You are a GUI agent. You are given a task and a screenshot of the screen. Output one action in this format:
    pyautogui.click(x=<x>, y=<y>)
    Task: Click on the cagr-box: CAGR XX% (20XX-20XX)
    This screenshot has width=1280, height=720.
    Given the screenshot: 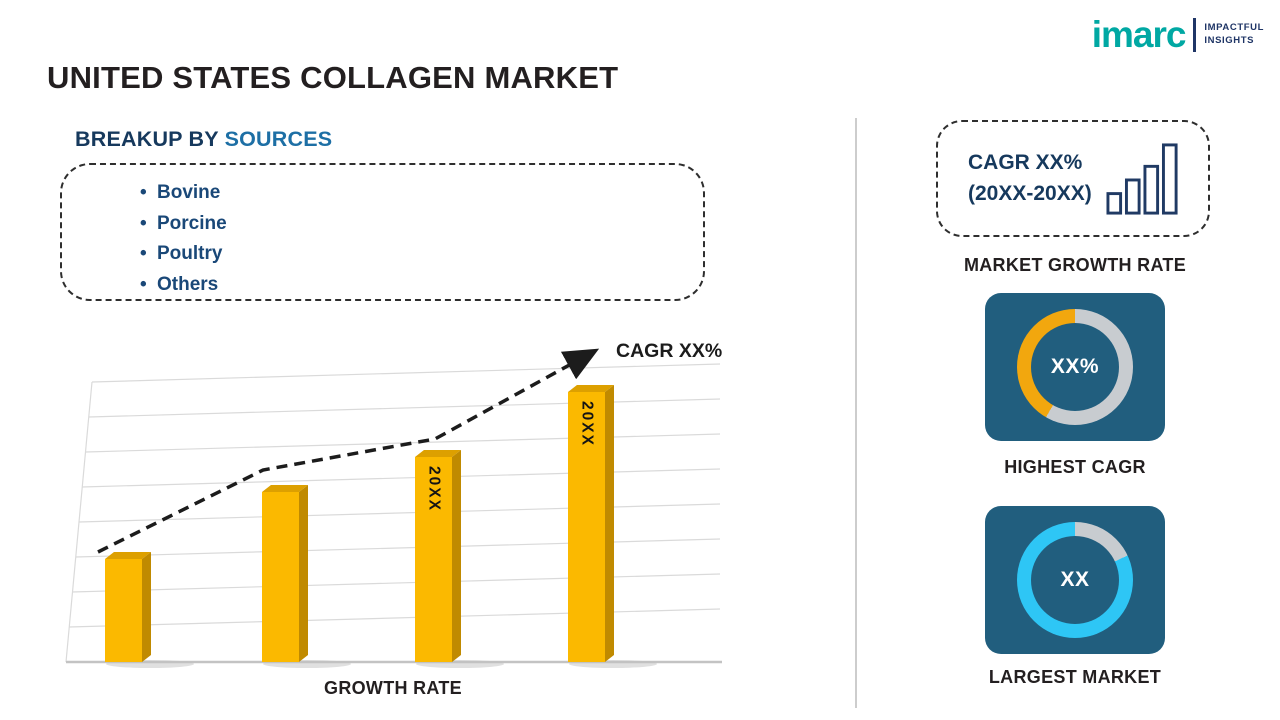 What is the action you would take?
    pyautogui.click(x=1073, y=178)
    